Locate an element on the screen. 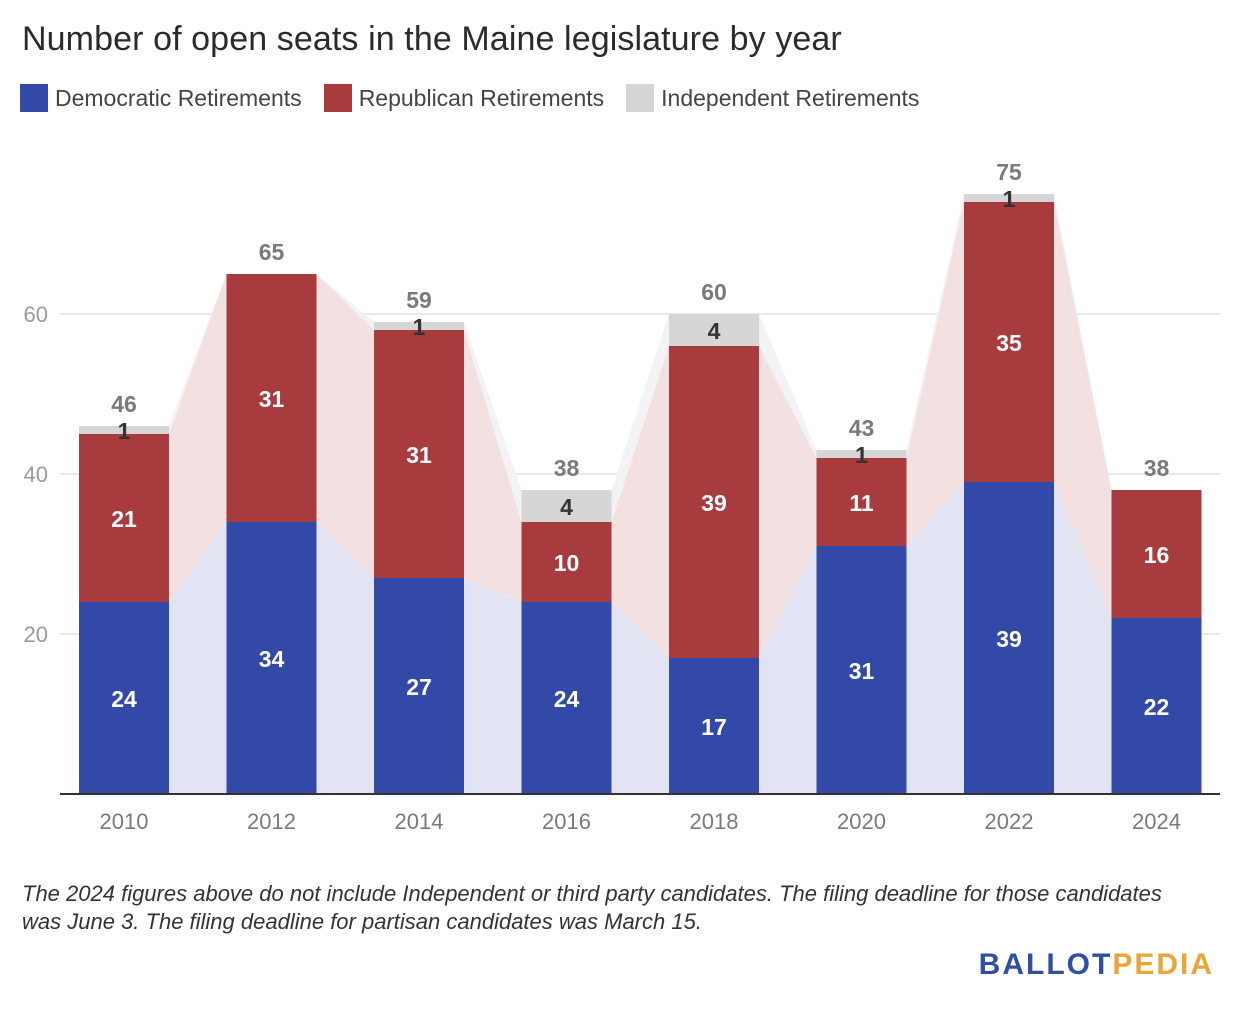 The image size is (1240, 1010). bar-republican-retirements-2016 is located at coordinates (566, 562).